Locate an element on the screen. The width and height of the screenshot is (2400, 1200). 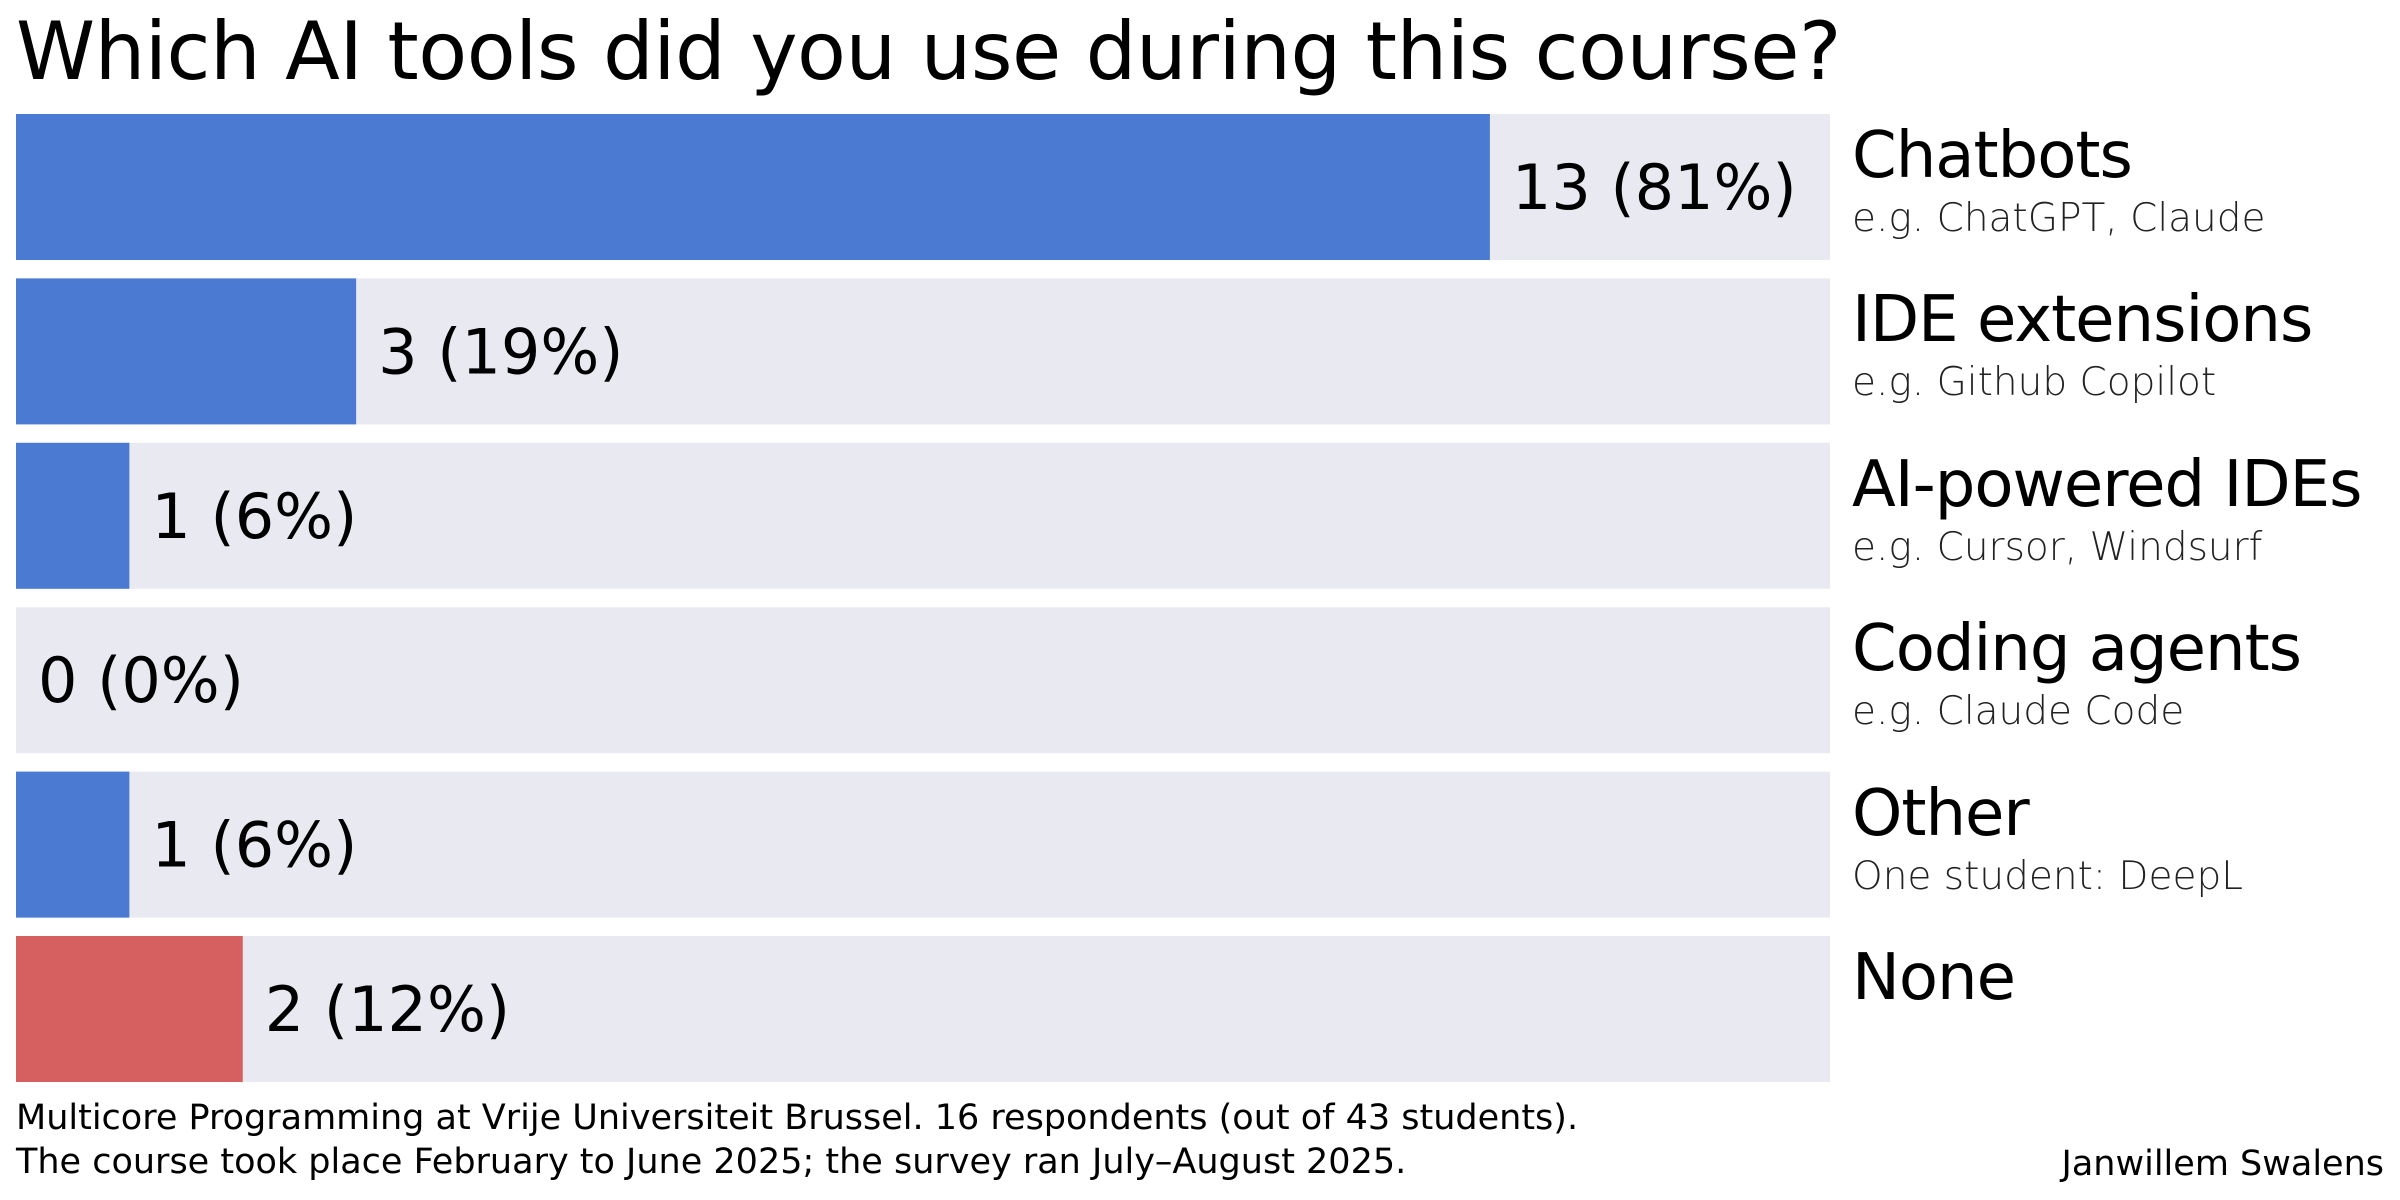
category-description: e.g. Github Copilot is located at coordinates (2034, 383).